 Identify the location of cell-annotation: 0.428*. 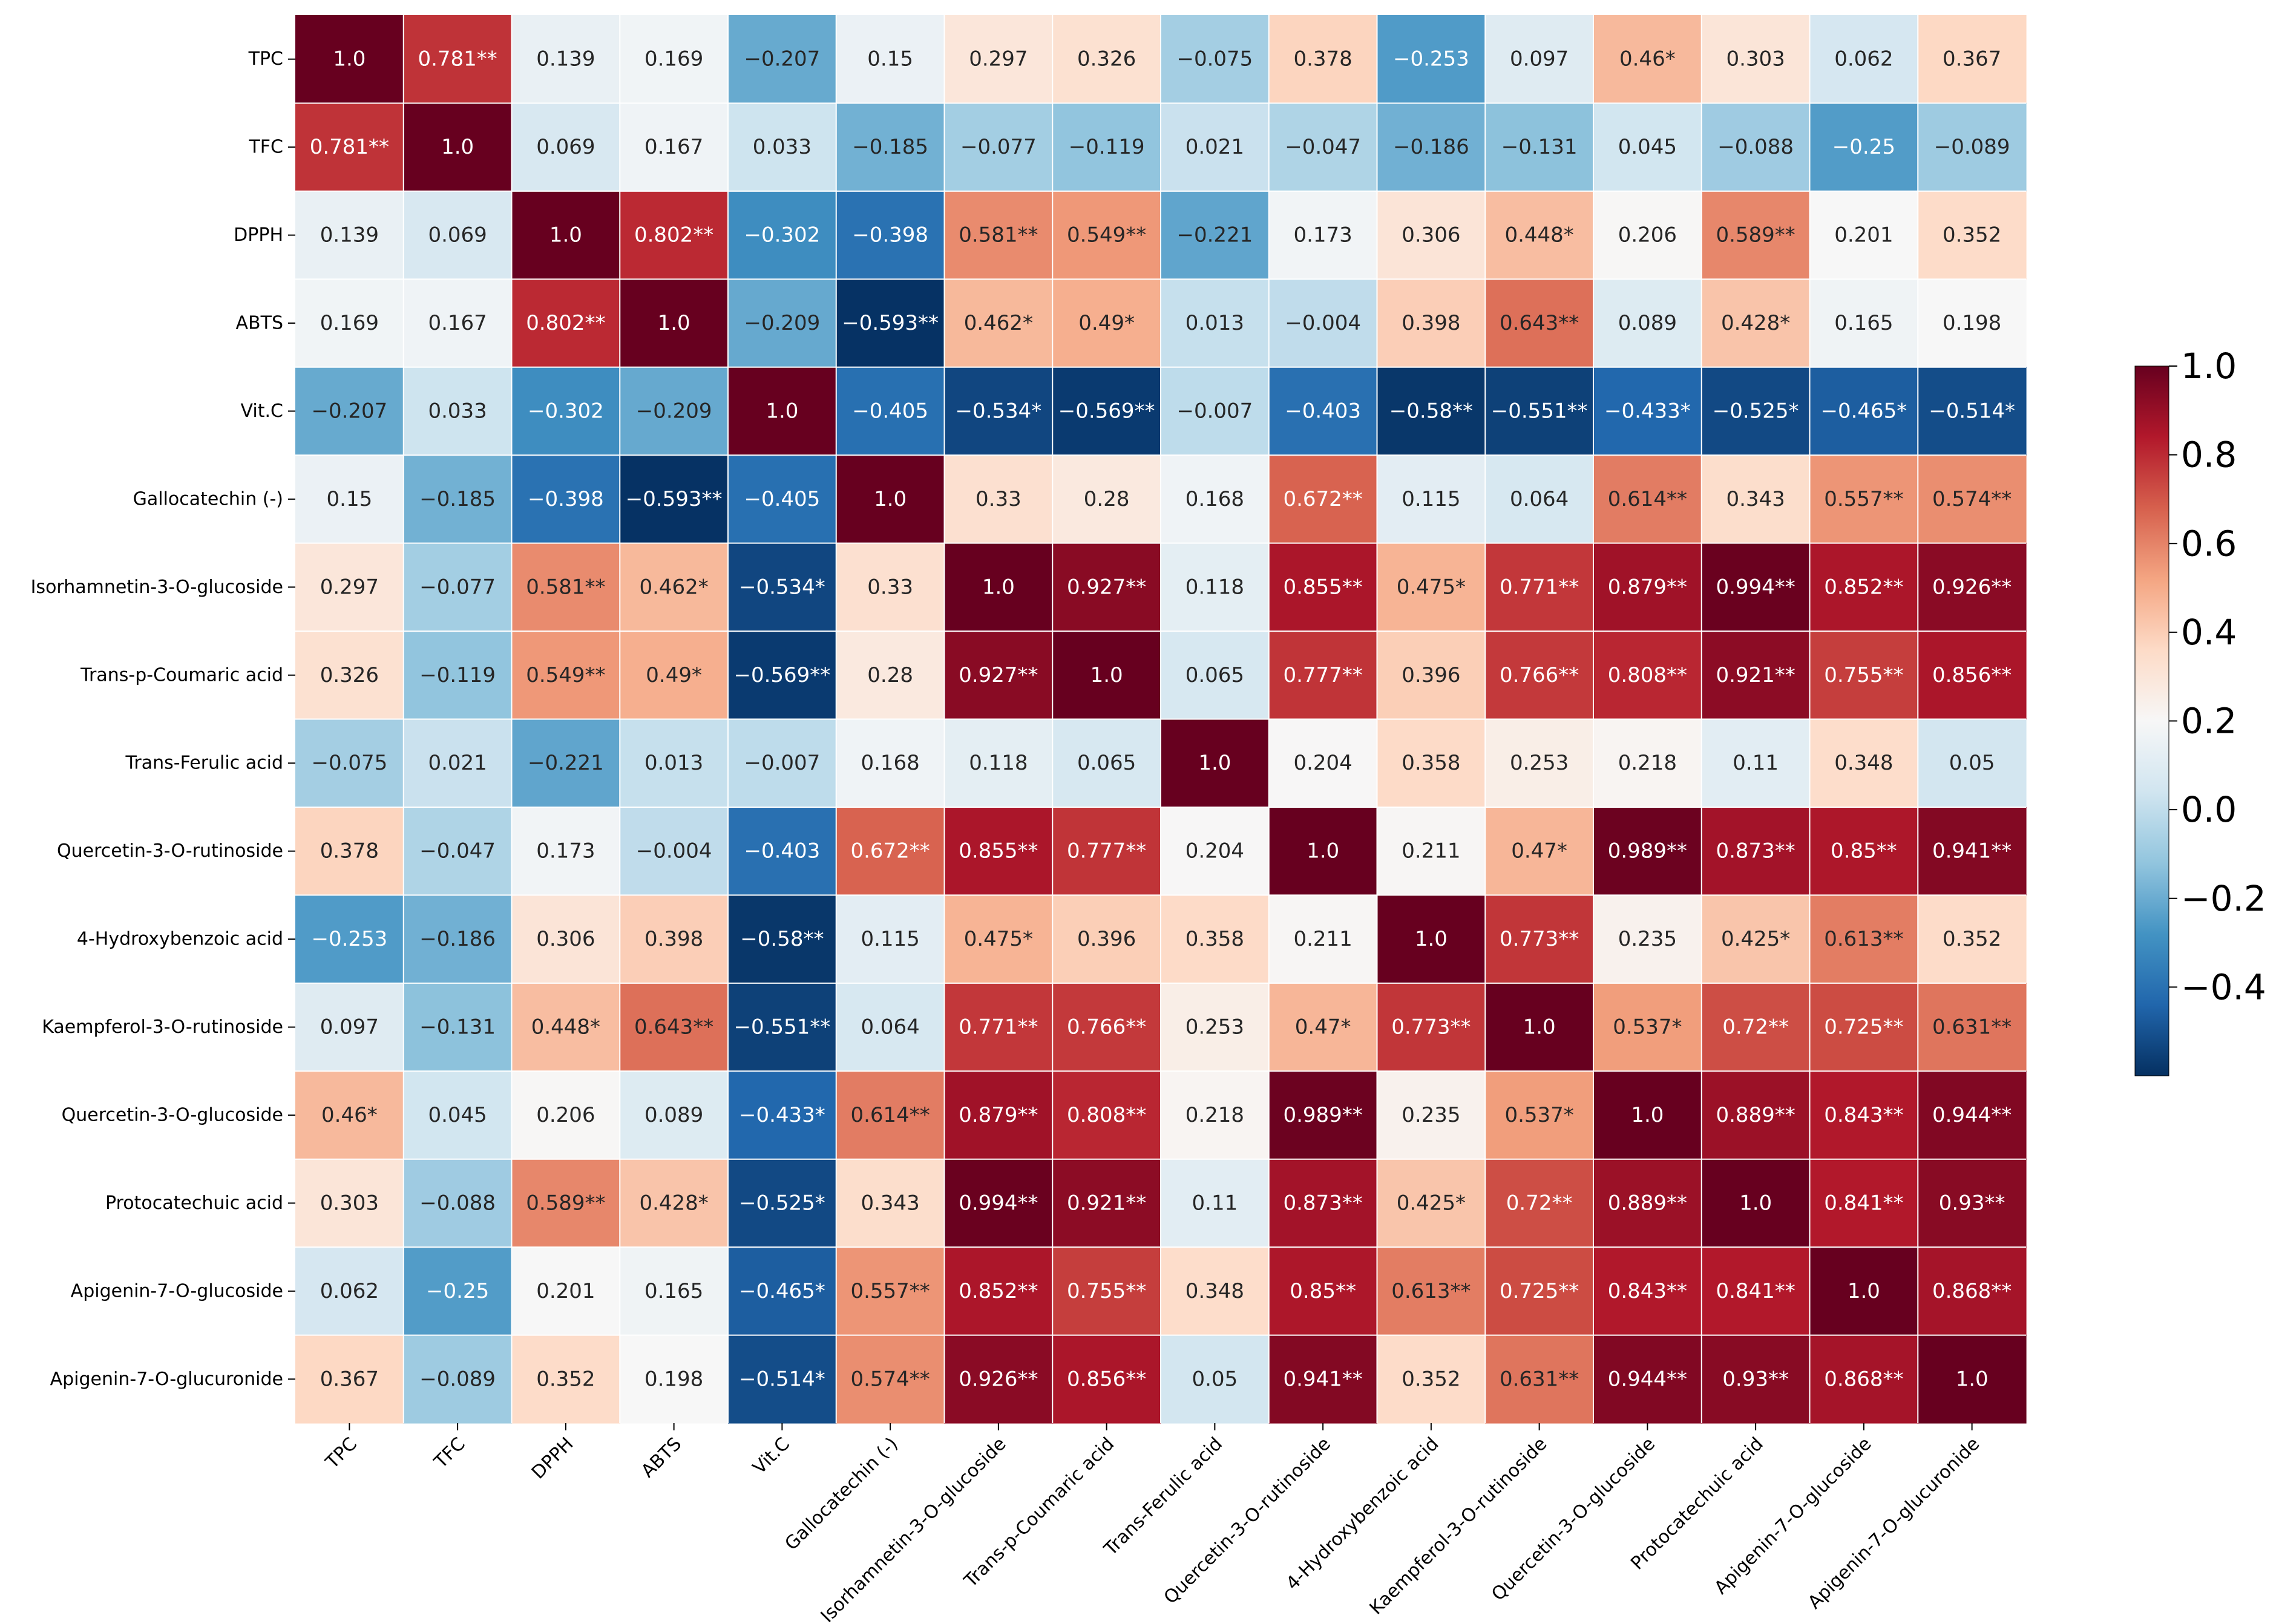
(1756, 323).